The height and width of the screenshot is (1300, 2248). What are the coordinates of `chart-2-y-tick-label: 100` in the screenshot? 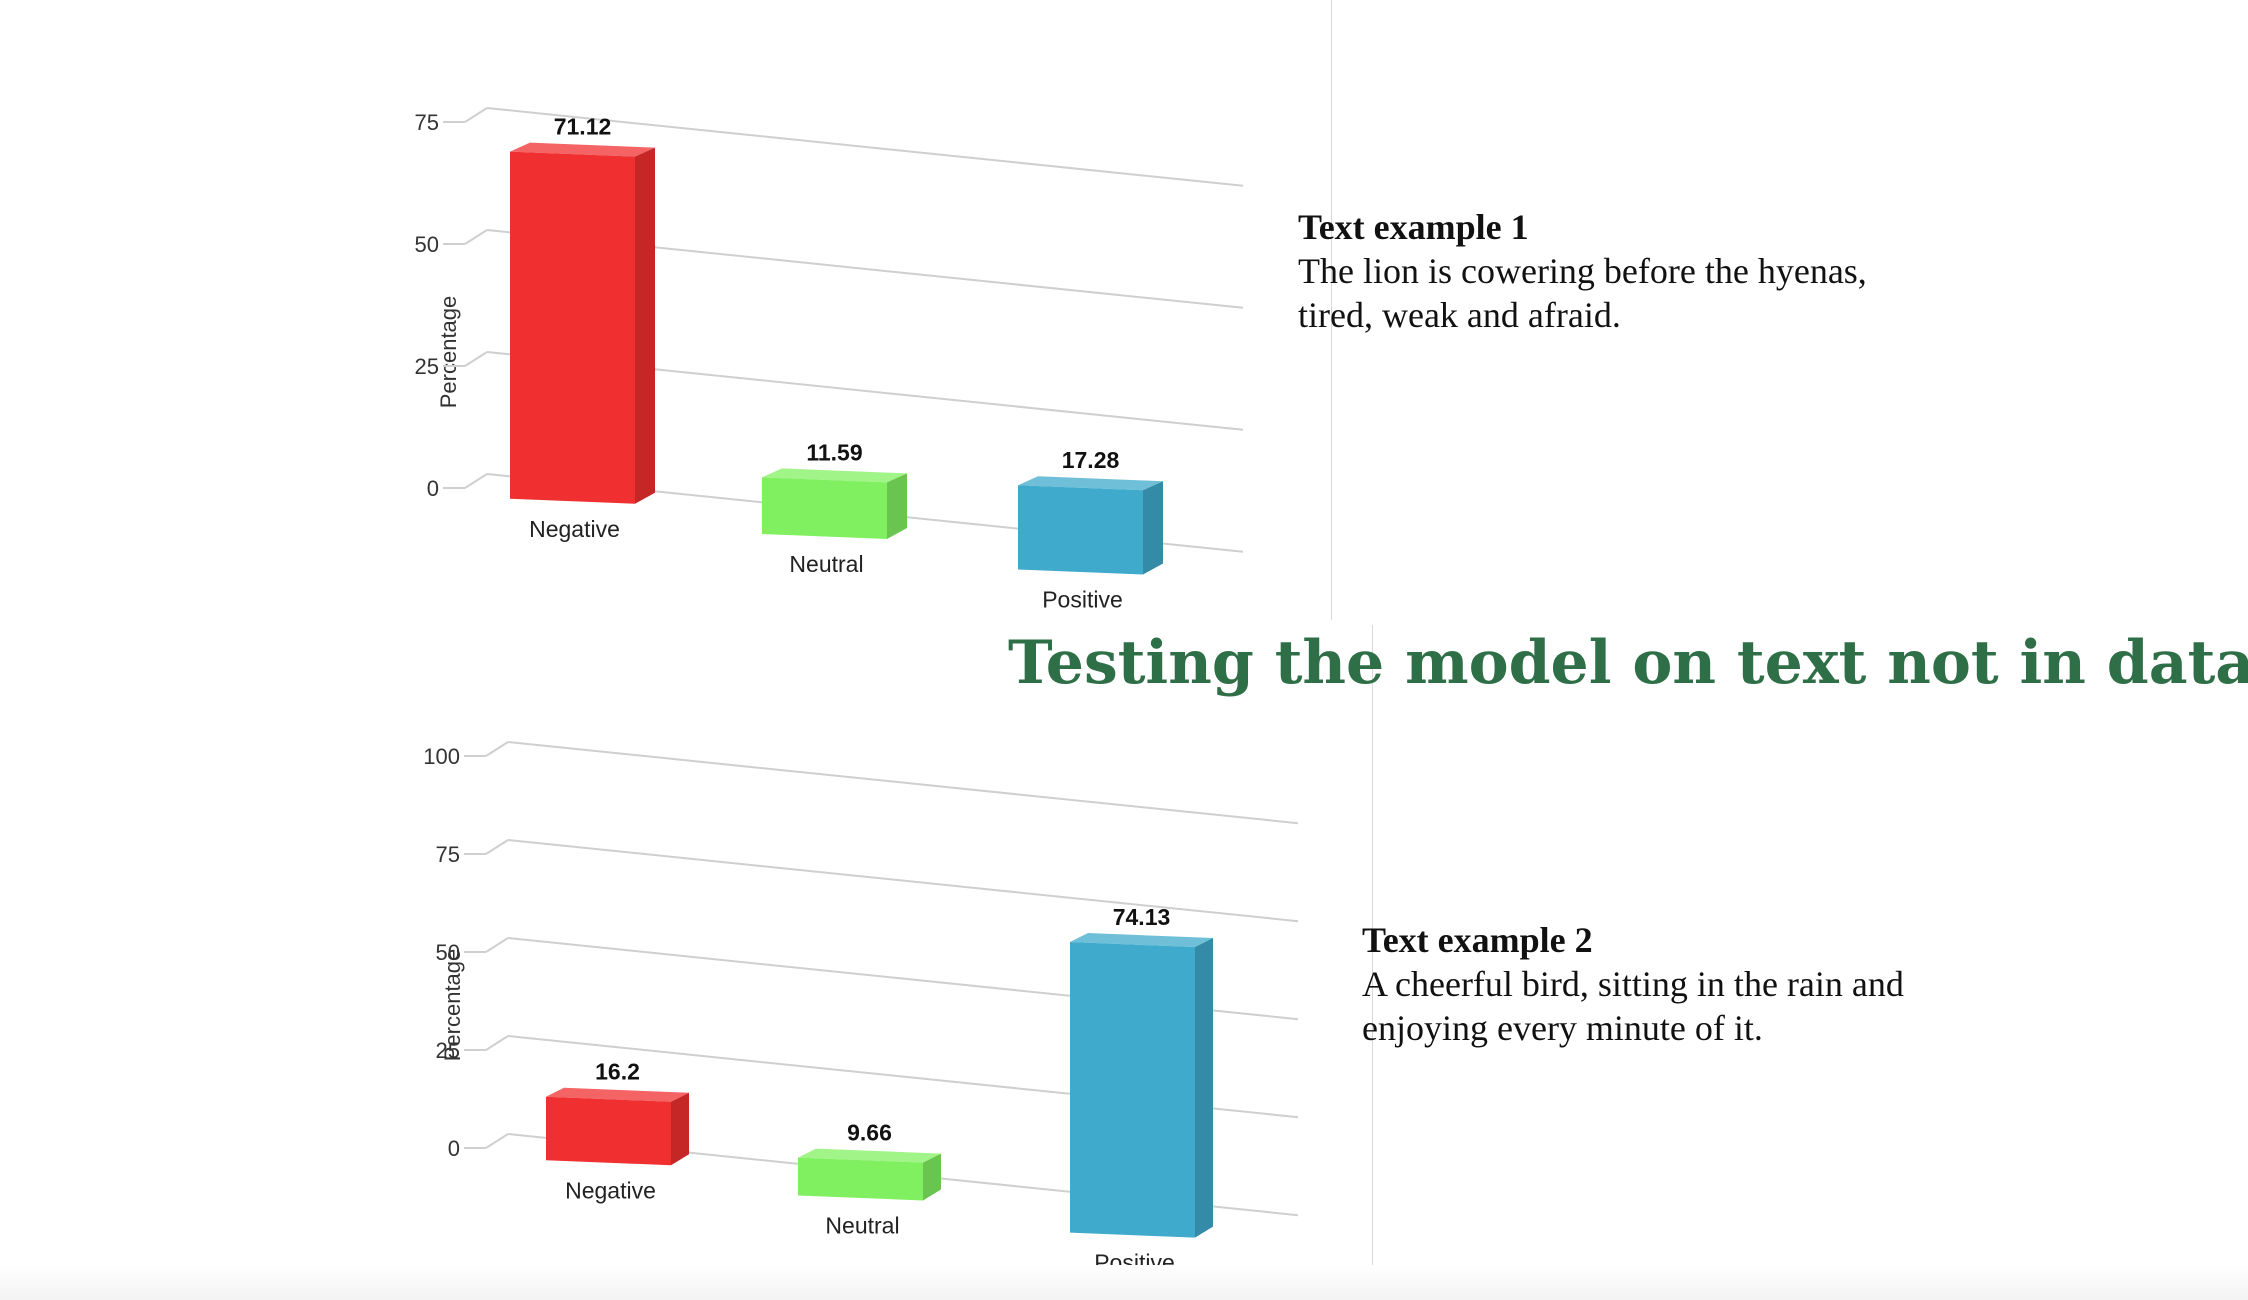 It's located at (441, 756).